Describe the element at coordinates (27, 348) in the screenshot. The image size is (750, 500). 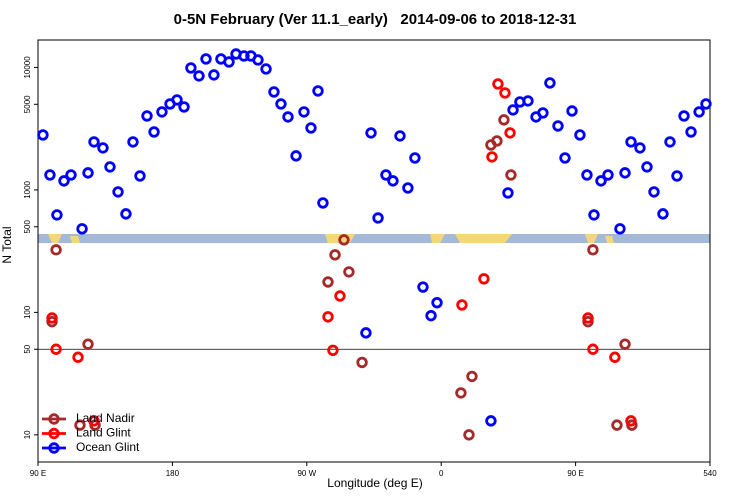
I see `y-tick-label: 50` at that location.